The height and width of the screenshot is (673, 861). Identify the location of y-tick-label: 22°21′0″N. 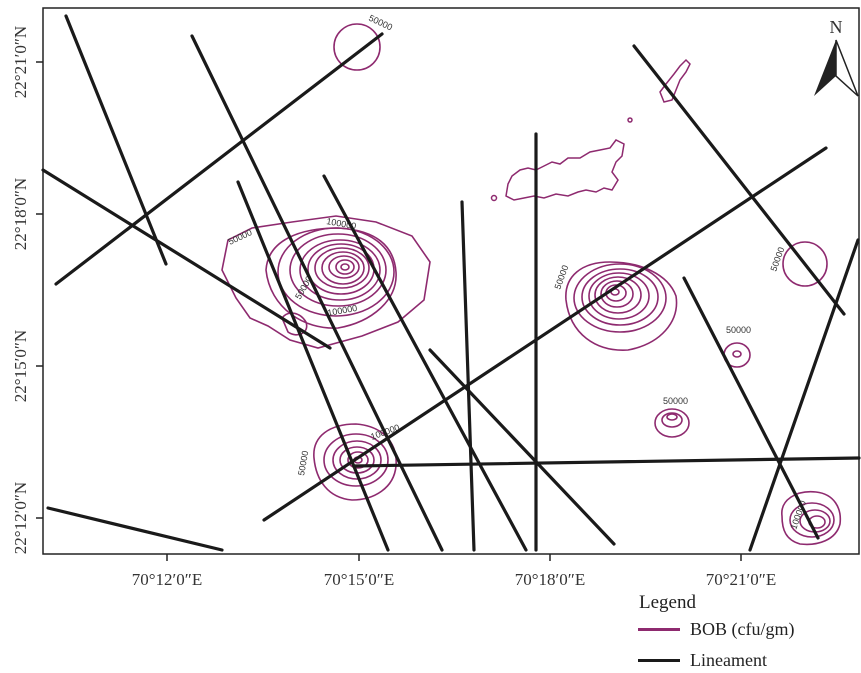
(20, 62).